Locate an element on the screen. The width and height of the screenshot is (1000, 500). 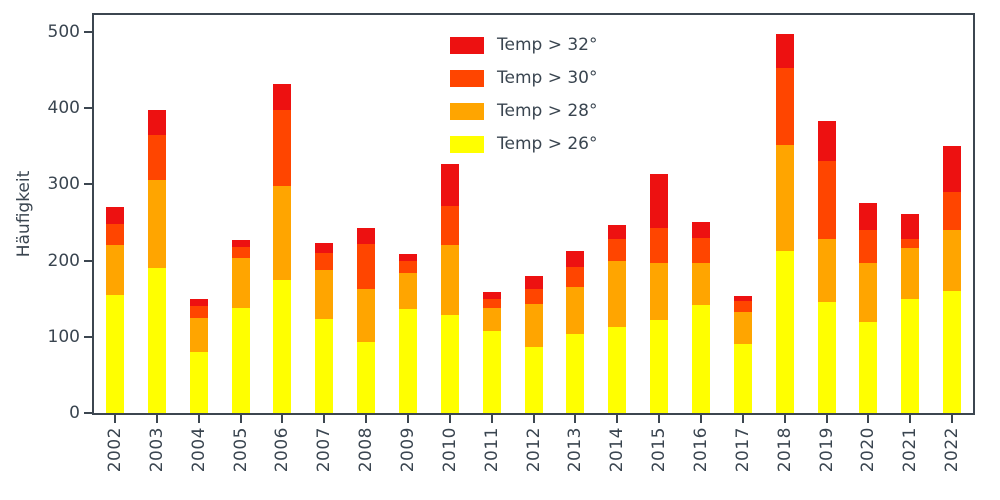
bar-2020 is located at coordinates (868, 308).